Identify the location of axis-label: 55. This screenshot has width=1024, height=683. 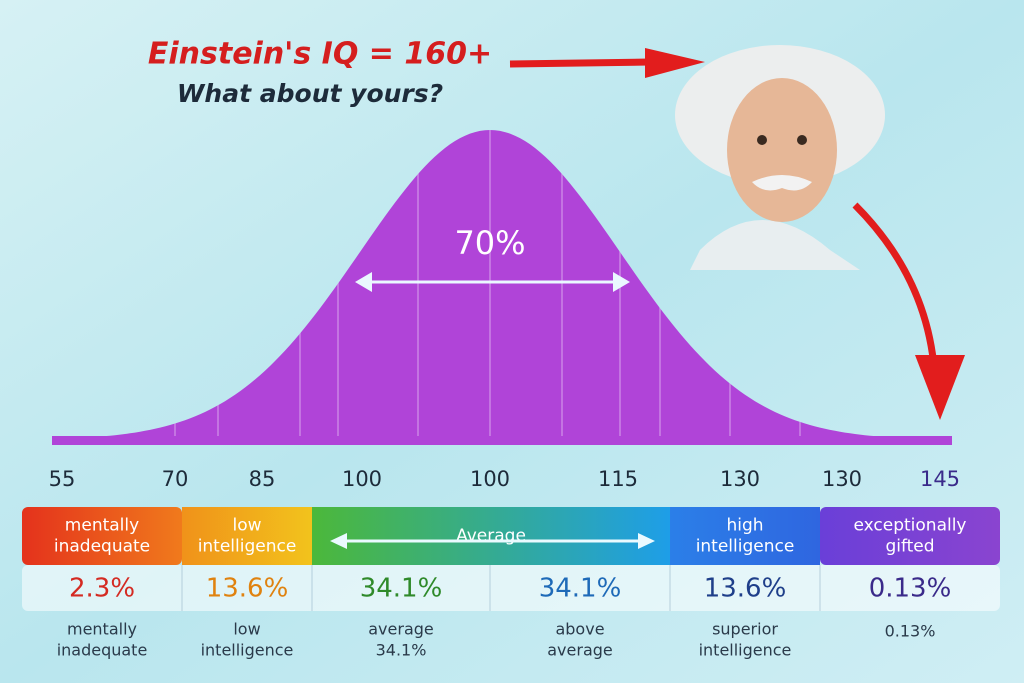
(62, 479).